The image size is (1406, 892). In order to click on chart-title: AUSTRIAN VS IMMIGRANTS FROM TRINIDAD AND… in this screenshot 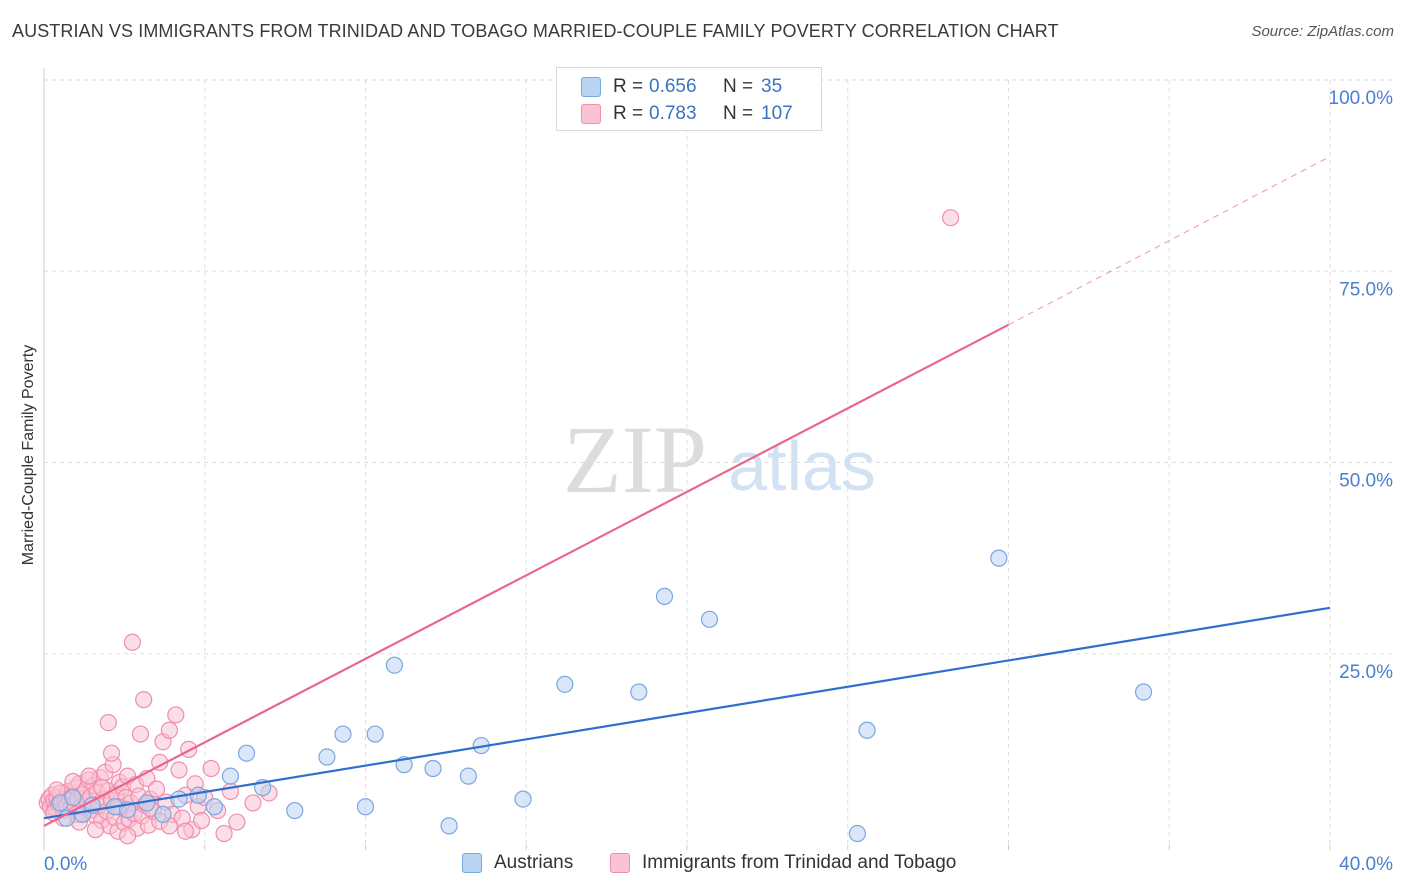, I will do `click(535, 31)`.